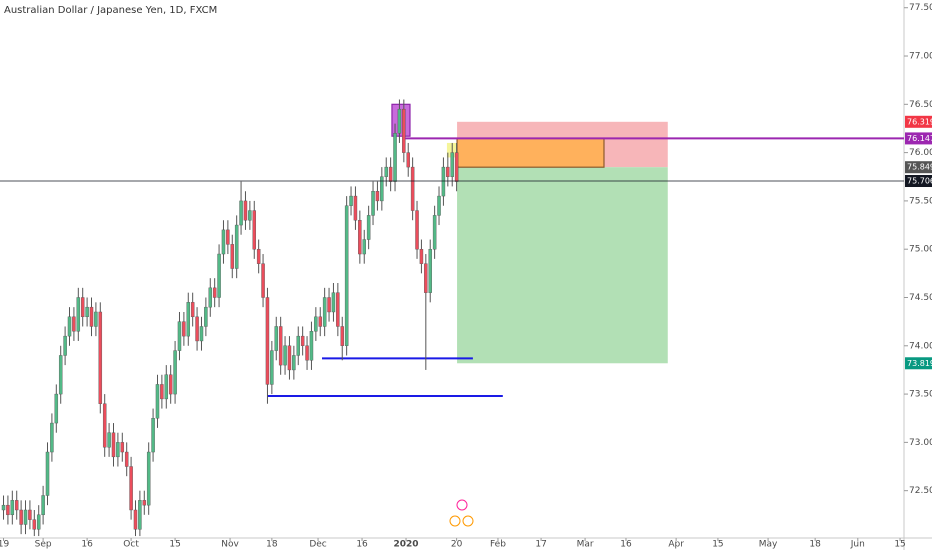 The width and height of the screenshot is (932, 550). Describe the element at coordinates (920, 491) in the screenshot. I see `y-tick-label: 72.500` at that location.